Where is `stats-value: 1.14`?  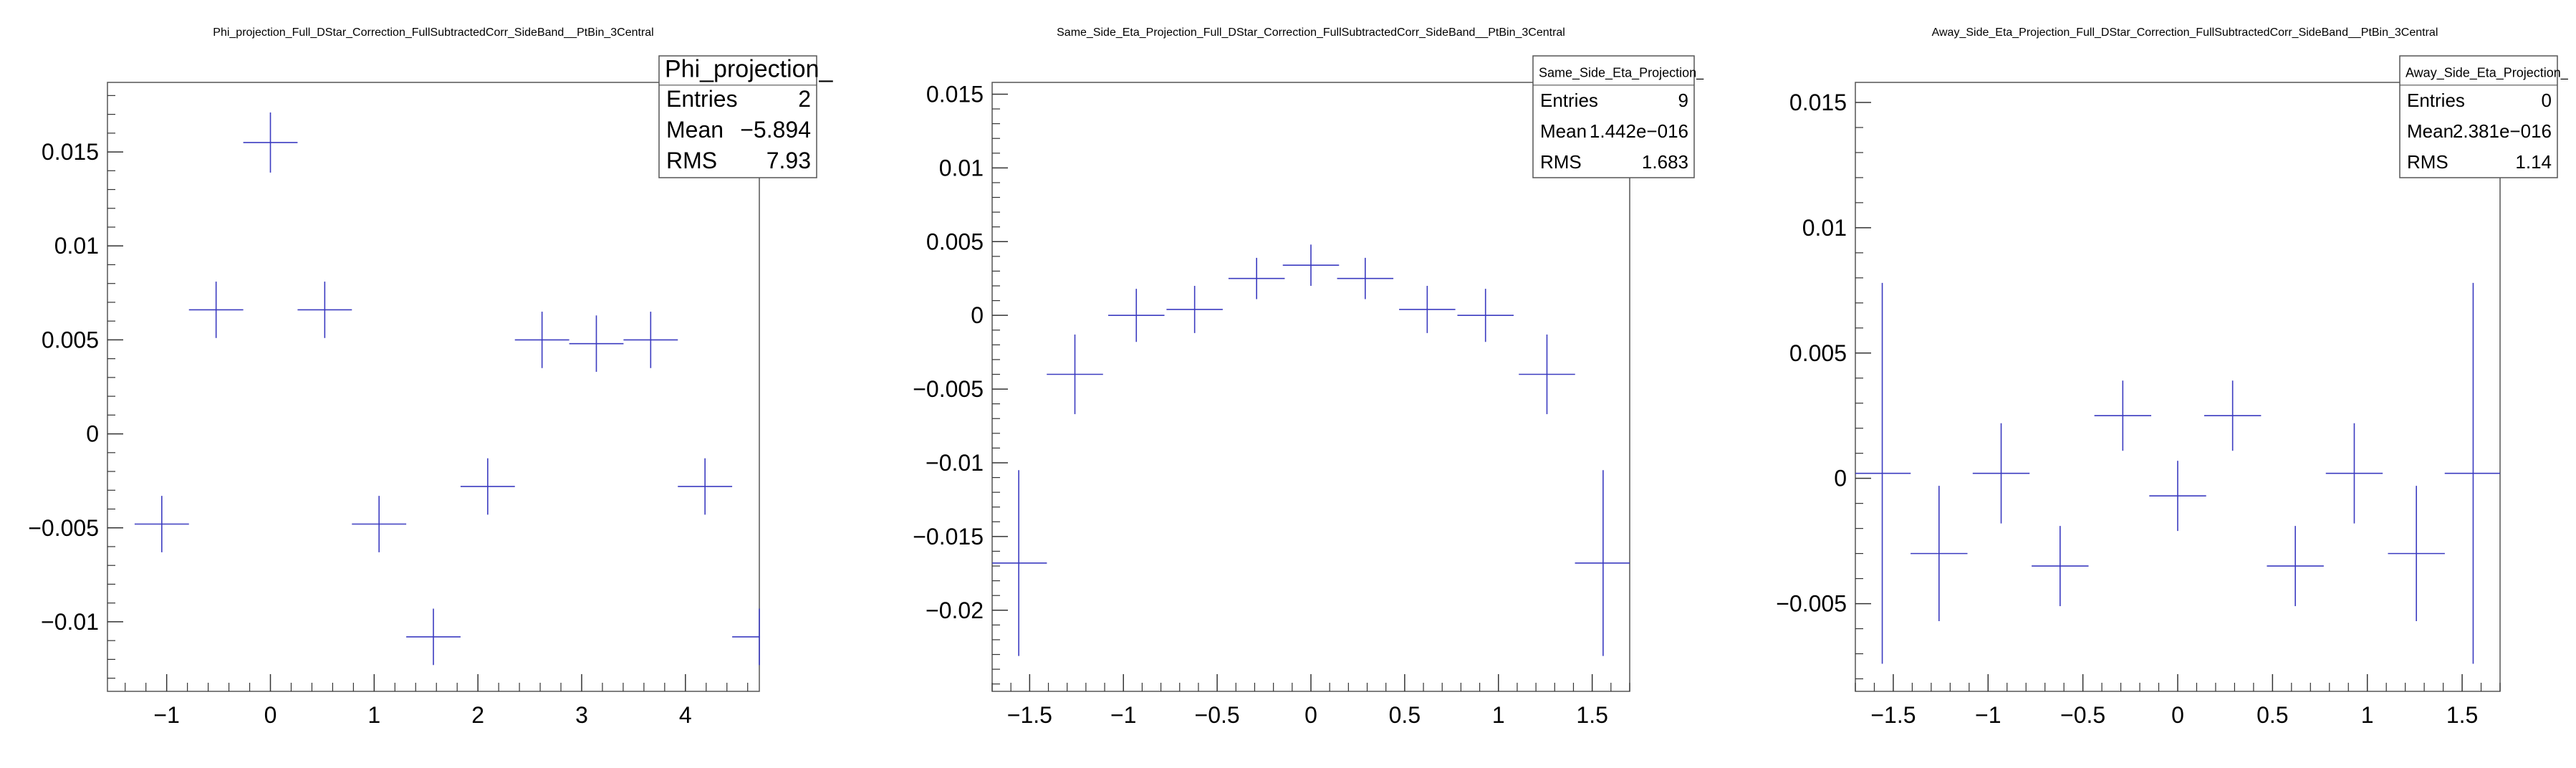
stats-value: 1.14 is located at coordinates (2534, 162).